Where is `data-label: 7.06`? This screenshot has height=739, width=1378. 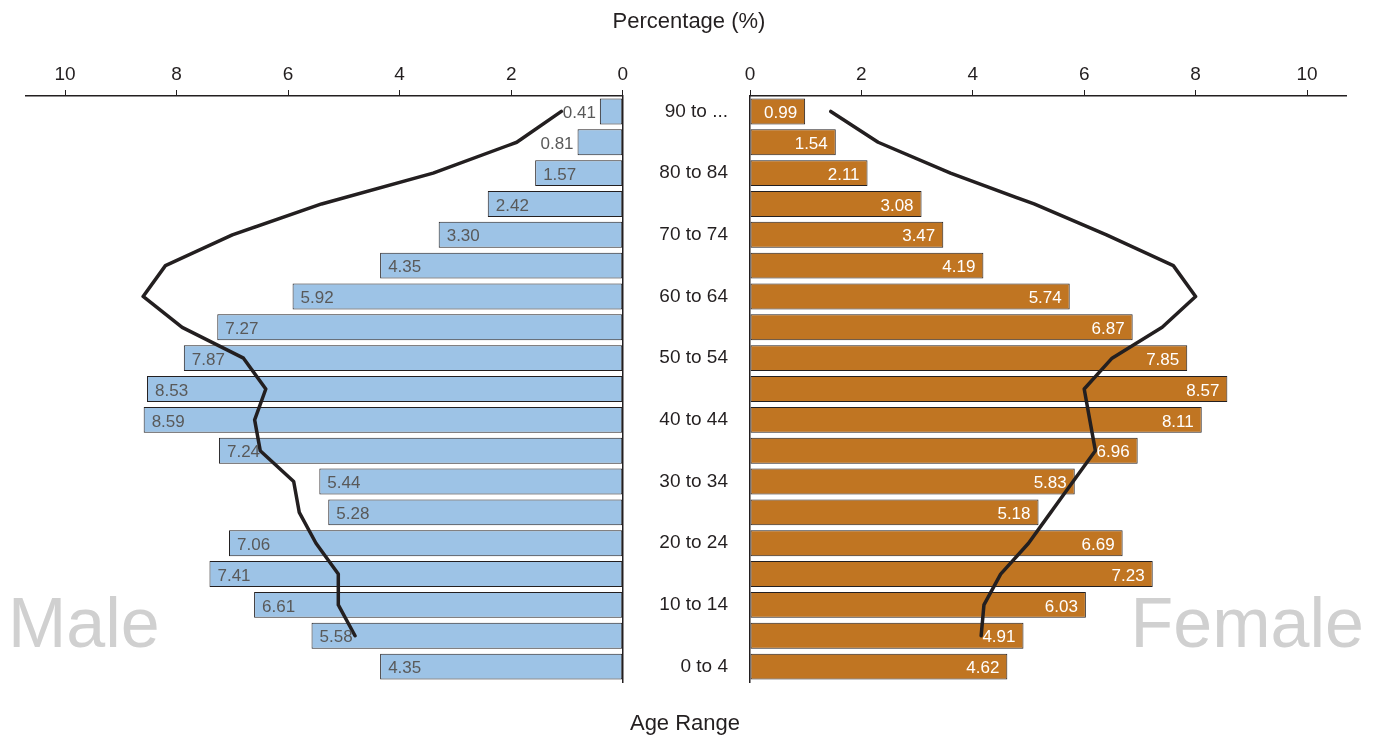 data-label: 7.06 is located at coordinates (254, 544).